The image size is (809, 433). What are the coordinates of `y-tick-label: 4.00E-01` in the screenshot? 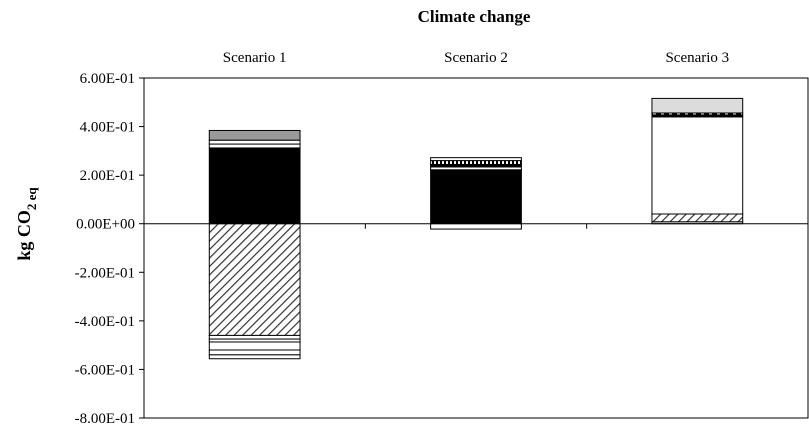 It's located at (107, 128).